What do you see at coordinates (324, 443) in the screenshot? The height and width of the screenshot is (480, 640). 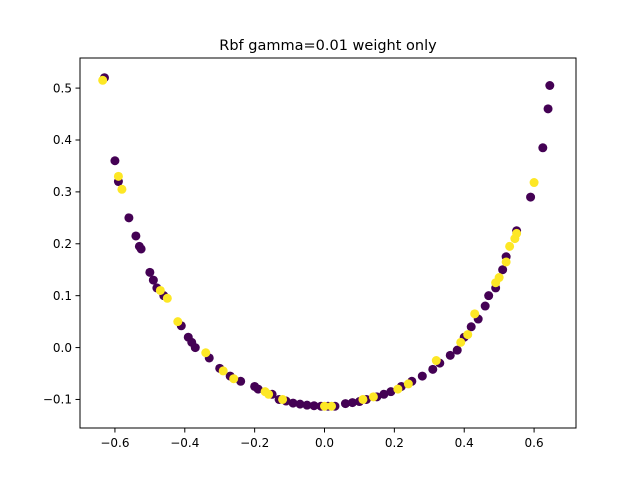 I see `x-tick-label: 0.0` at bounding box center [324, 443].